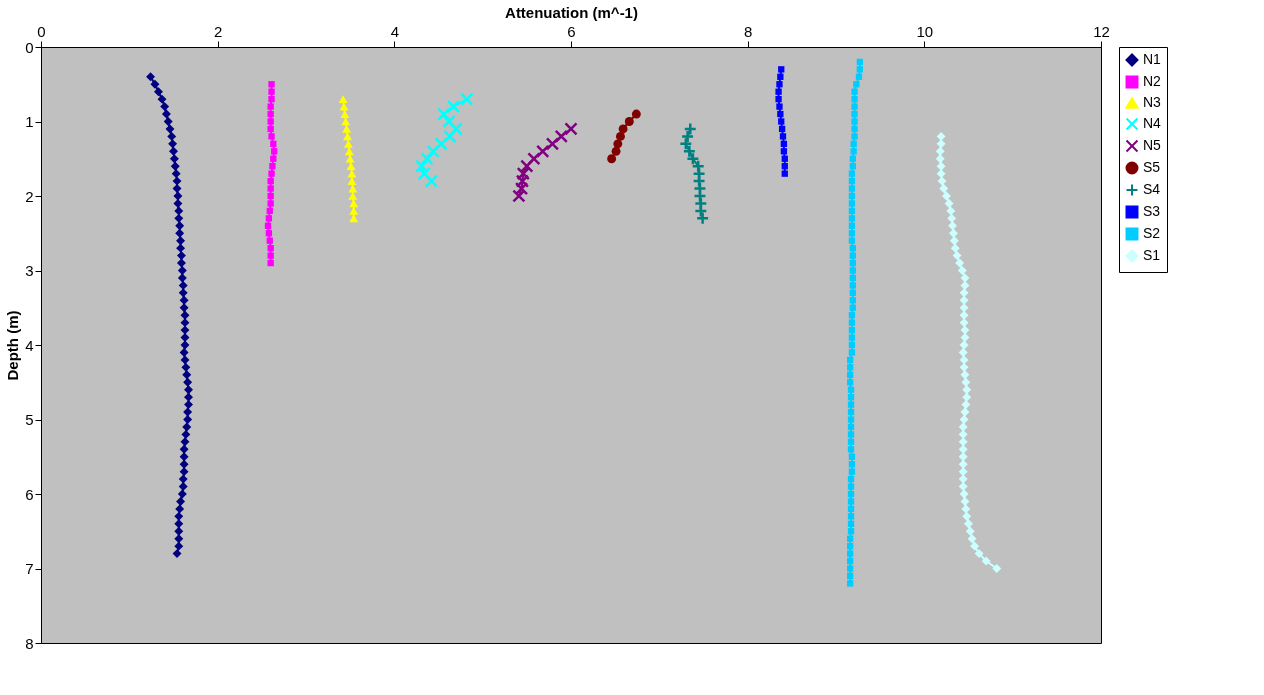 This screenshot has height=695, width=1264. Describe the element at coordinates (395, 31) in the screenshot. I see `x-tick-label: 4` at that location.